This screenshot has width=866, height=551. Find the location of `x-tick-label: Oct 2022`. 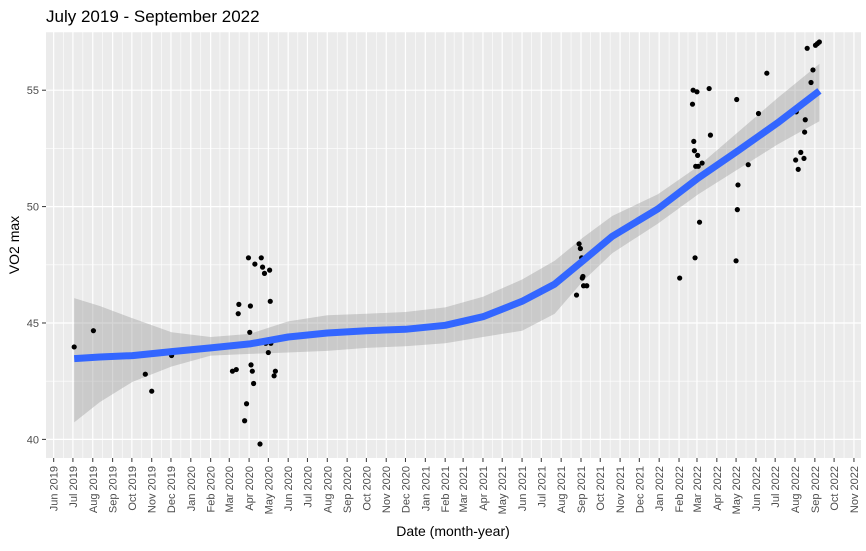

x-tick-label: Oct 2022 is located at coordinates (835, 488).